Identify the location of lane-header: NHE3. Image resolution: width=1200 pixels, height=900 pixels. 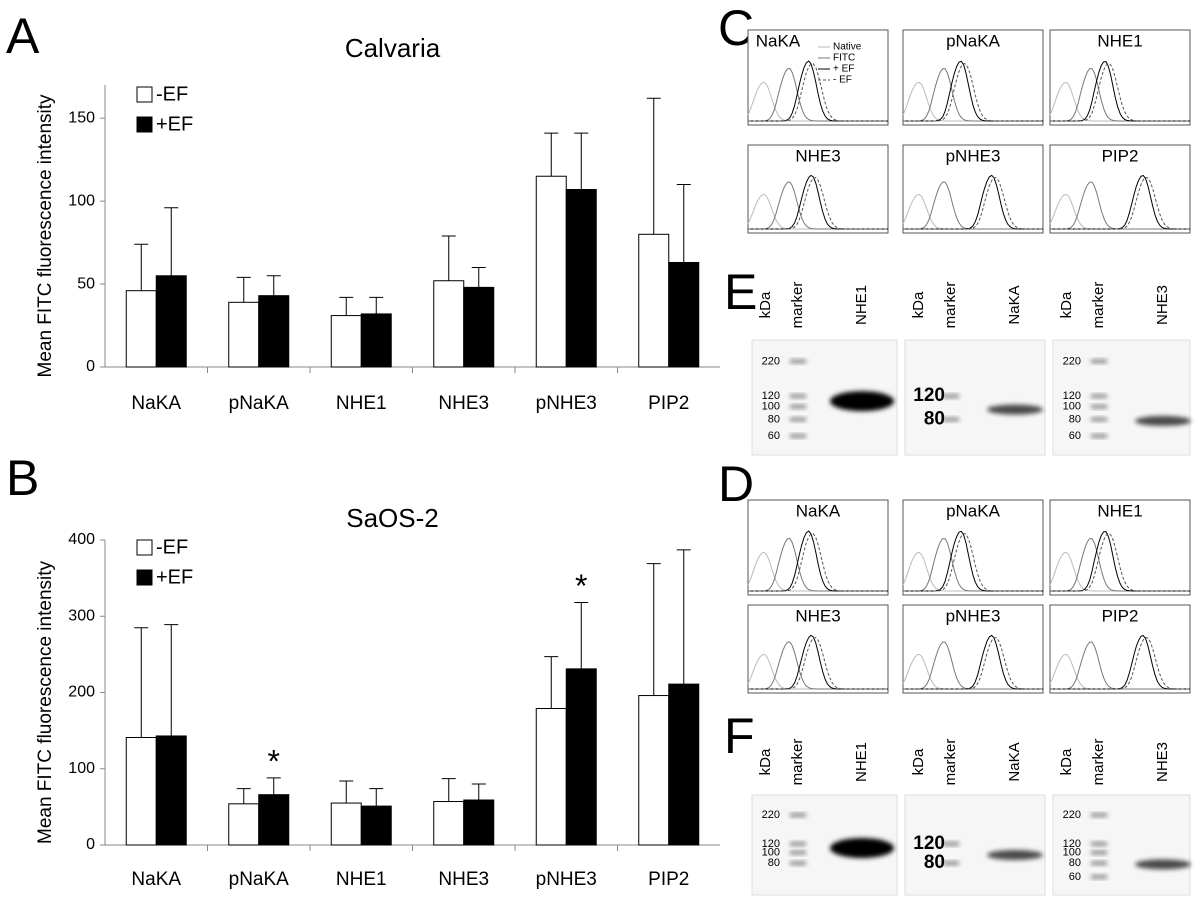
(1162, 305).